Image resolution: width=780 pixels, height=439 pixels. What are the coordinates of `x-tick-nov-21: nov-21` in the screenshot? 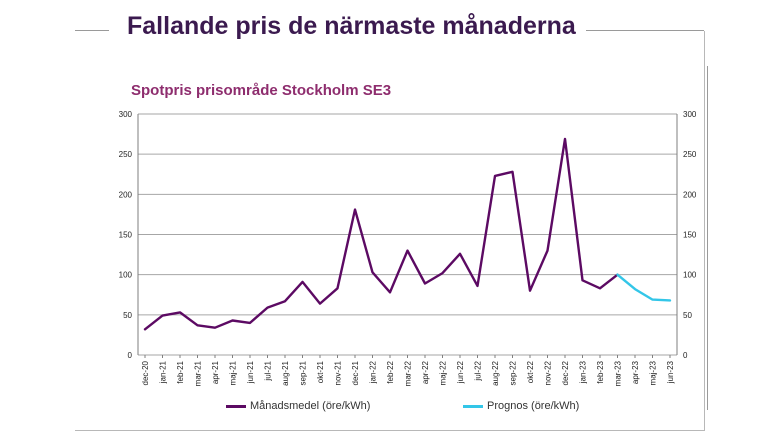 It's located at (338, 372).